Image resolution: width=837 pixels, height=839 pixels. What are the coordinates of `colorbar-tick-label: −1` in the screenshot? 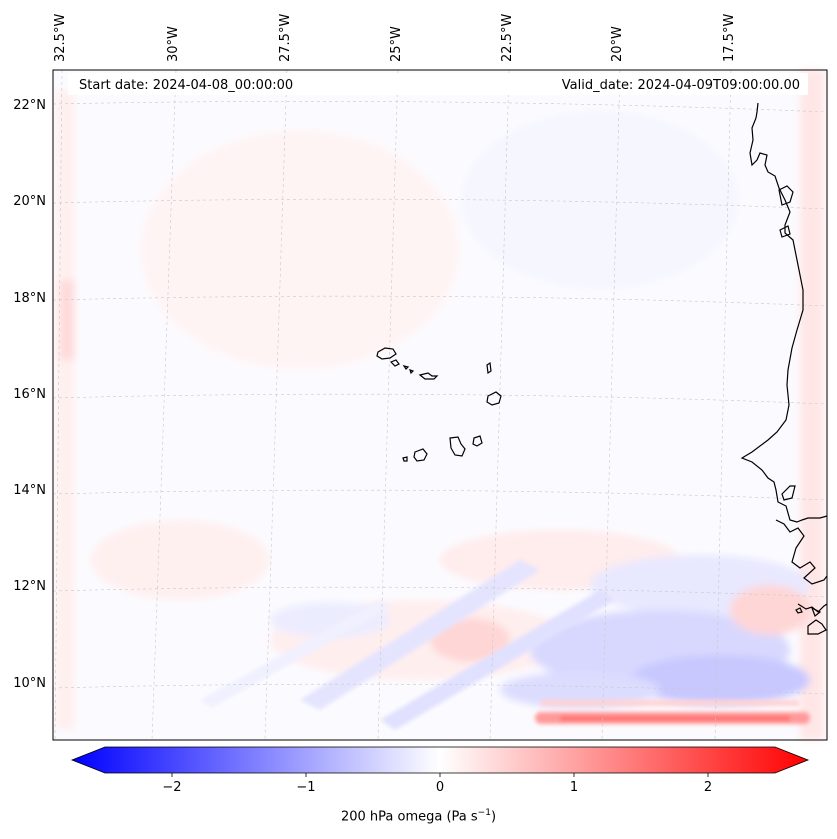 It's located at (306, 787).